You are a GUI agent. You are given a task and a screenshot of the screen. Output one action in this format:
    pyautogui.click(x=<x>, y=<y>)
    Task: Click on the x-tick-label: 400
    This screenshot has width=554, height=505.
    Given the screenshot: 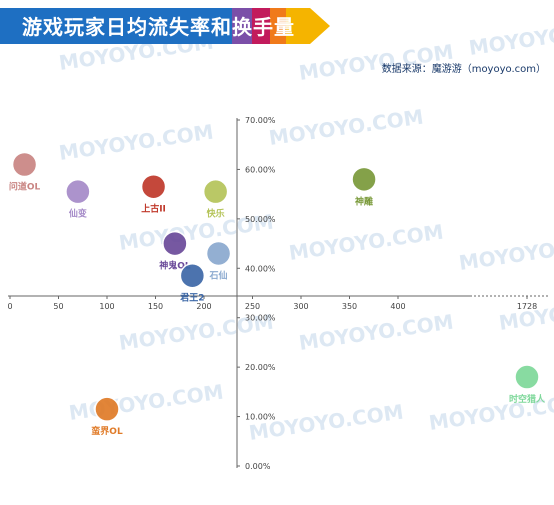 What is the action you would take?
    pyautogui.click(x=397, y=306)
    